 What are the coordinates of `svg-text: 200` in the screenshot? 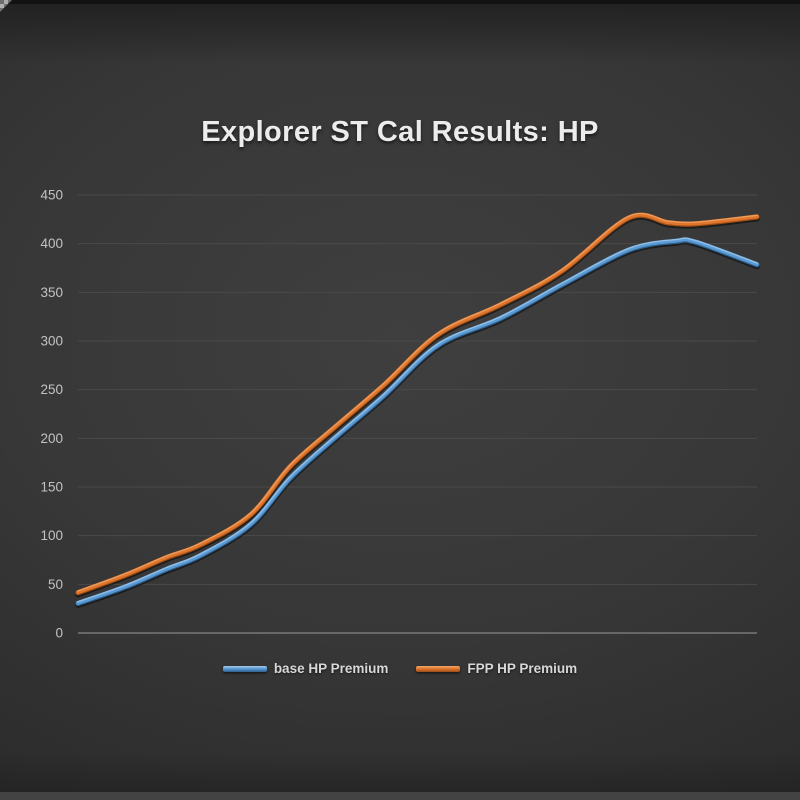 It's located at (51, 438).